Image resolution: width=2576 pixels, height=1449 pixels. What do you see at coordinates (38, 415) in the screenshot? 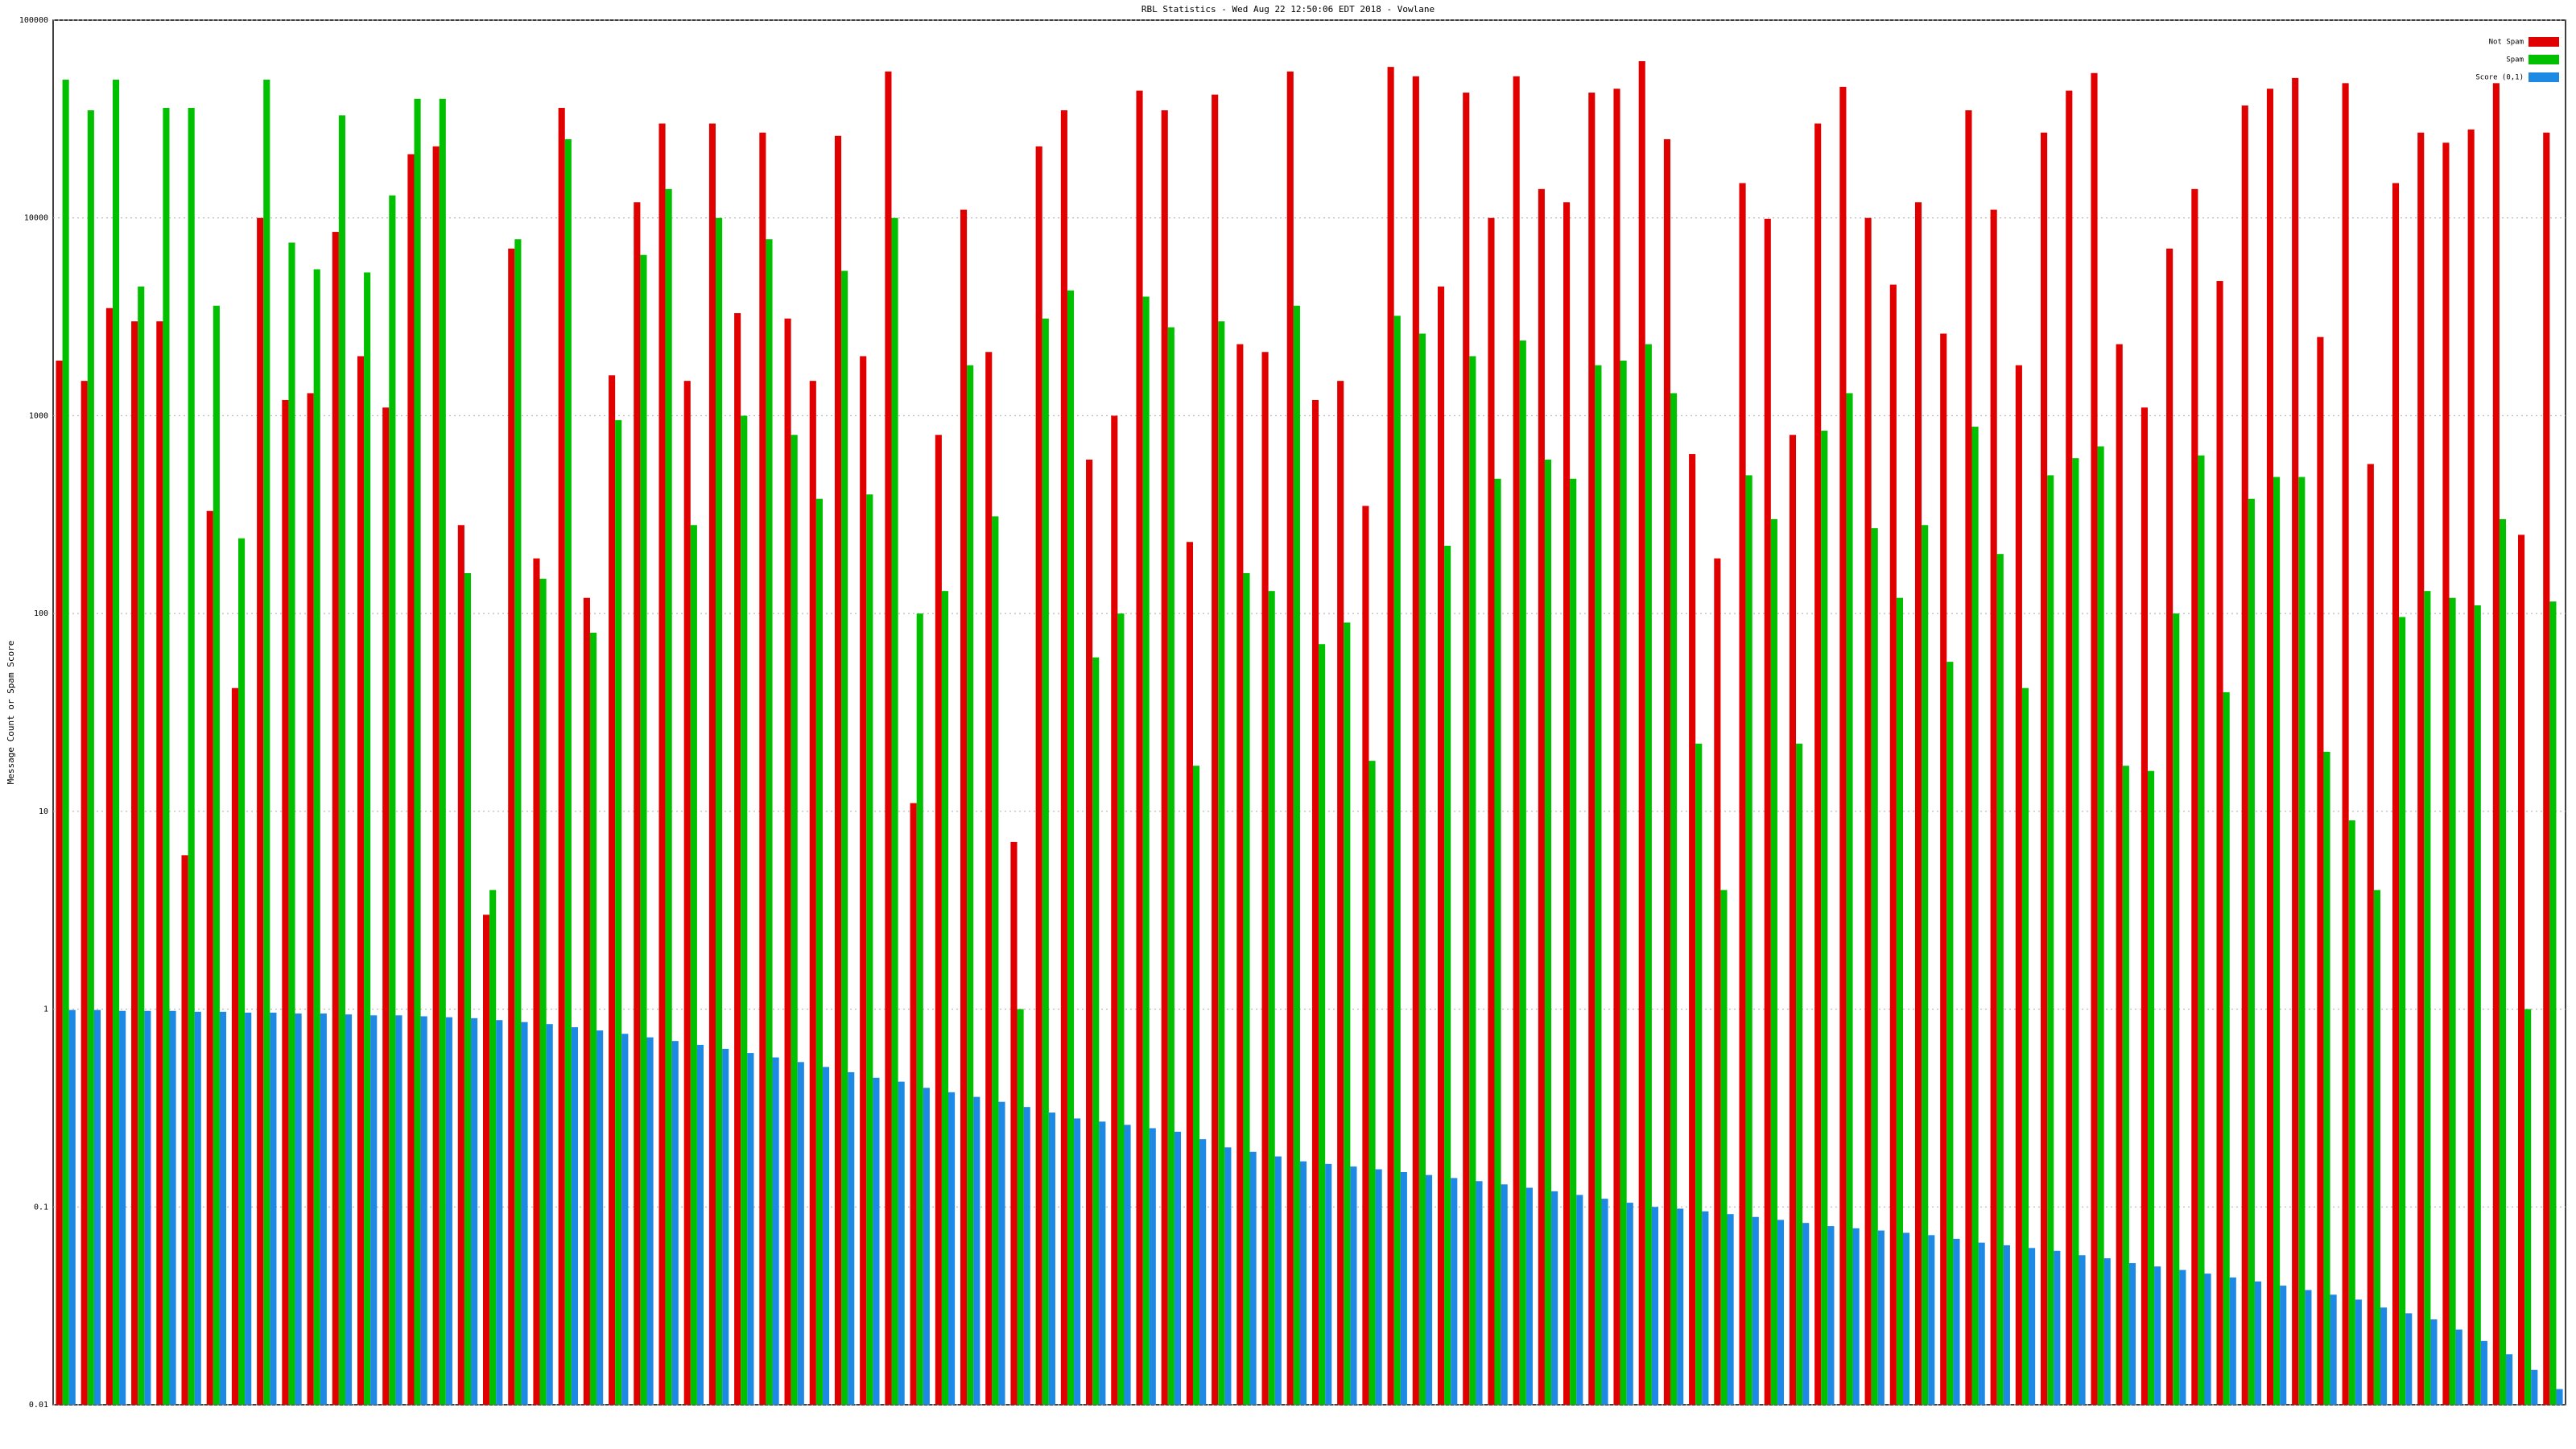
I see `y-tick-label: 1000` at bounding box center [38, 415].